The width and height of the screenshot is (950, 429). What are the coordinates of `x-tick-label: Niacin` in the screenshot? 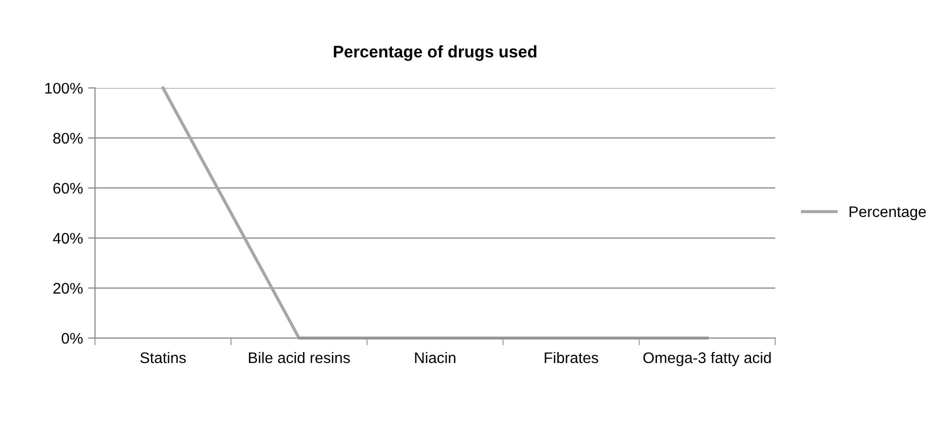 It's located at (435, 358).